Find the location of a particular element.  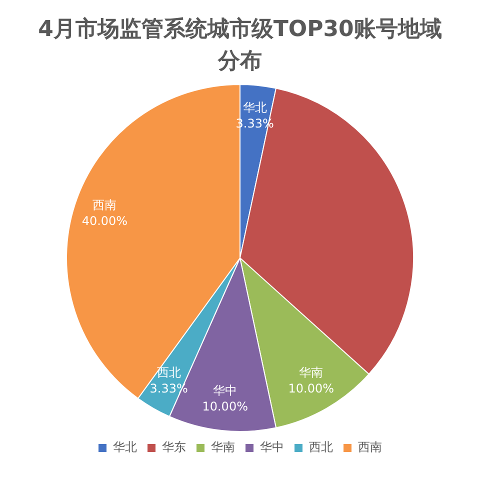

slice-label: 华北 is located at coordinates (254, 107).